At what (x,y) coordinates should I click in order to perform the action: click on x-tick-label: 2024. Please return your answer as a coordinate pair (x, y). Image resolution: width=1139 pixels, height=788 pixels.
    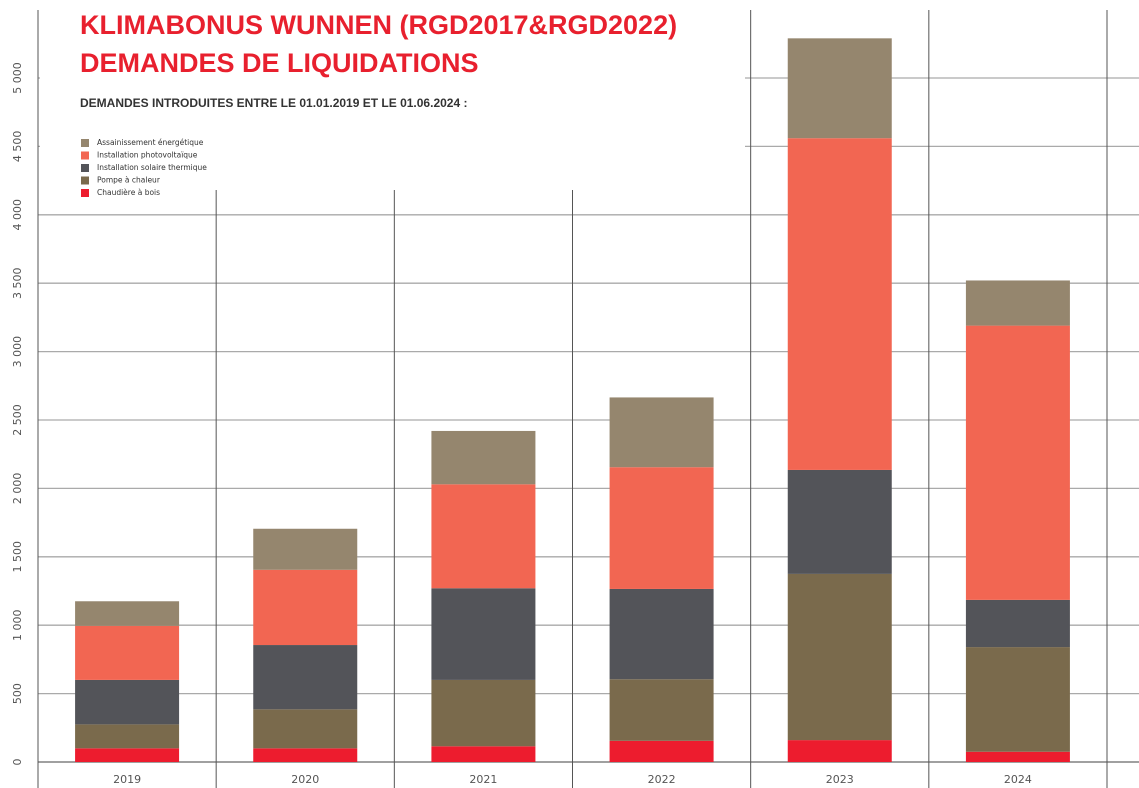
    Looking at the image, I should click on (1018, 779).